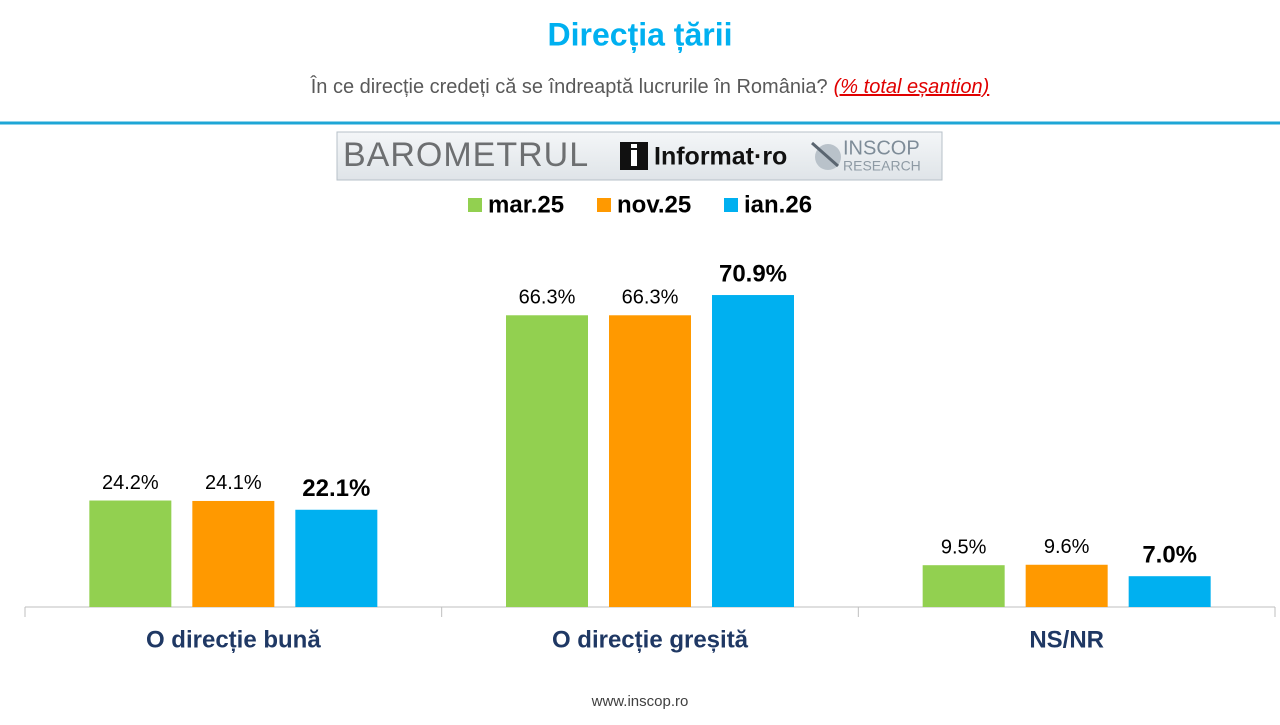 The width and height of the screenshot is (1280, 725). What do you see at coordinates (654, 204) in the screenshot?
I see `legend-label: nov.25` at bounding box center [654, 204].